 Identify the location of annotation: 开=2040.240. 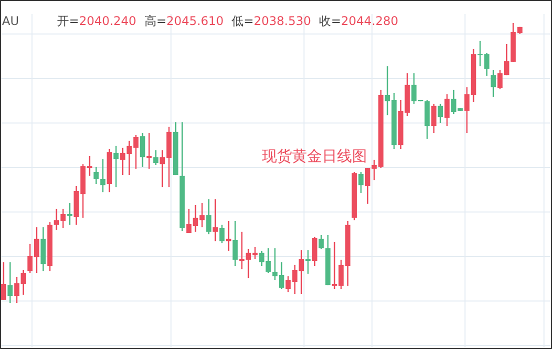
(96, 21).